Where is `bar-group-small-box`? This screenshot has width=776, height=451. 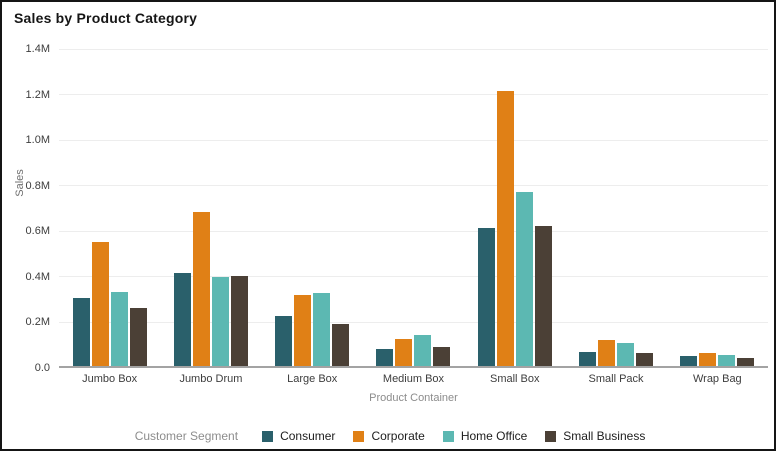
bar-group-small-box is located at coordinates (514, 207).